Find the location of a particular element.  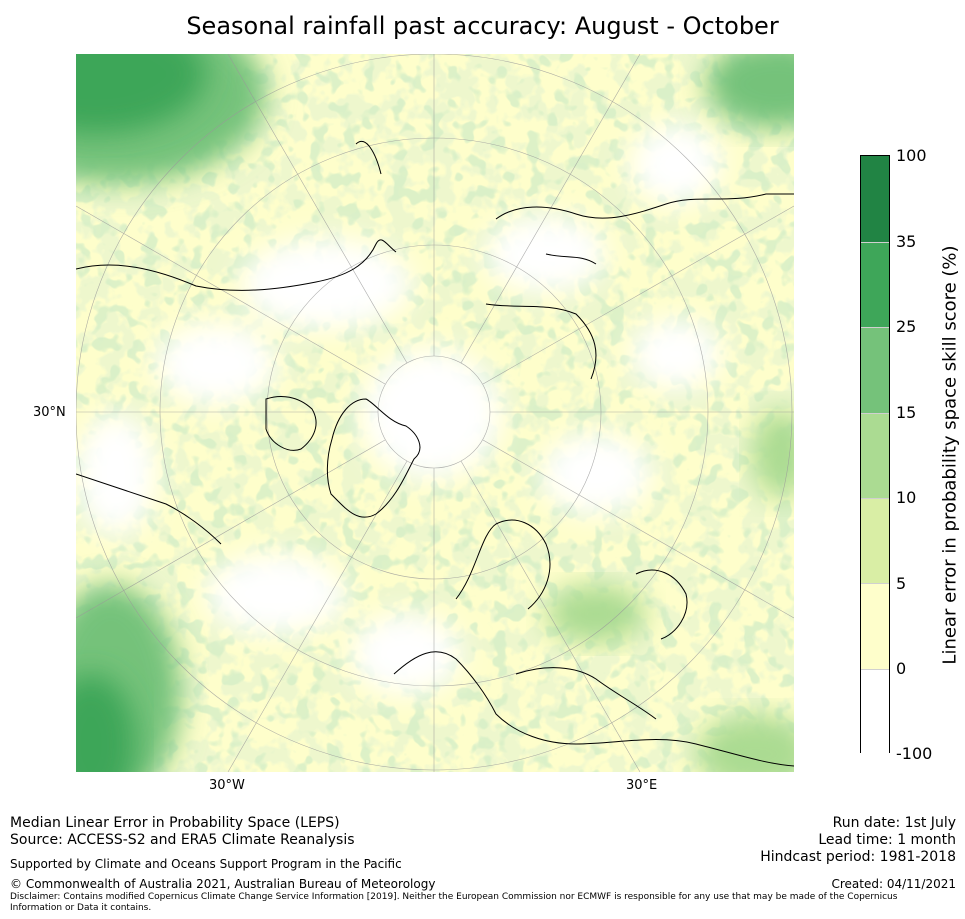

colorbar-tick-label: 5 is located at coordinates (901, 583).